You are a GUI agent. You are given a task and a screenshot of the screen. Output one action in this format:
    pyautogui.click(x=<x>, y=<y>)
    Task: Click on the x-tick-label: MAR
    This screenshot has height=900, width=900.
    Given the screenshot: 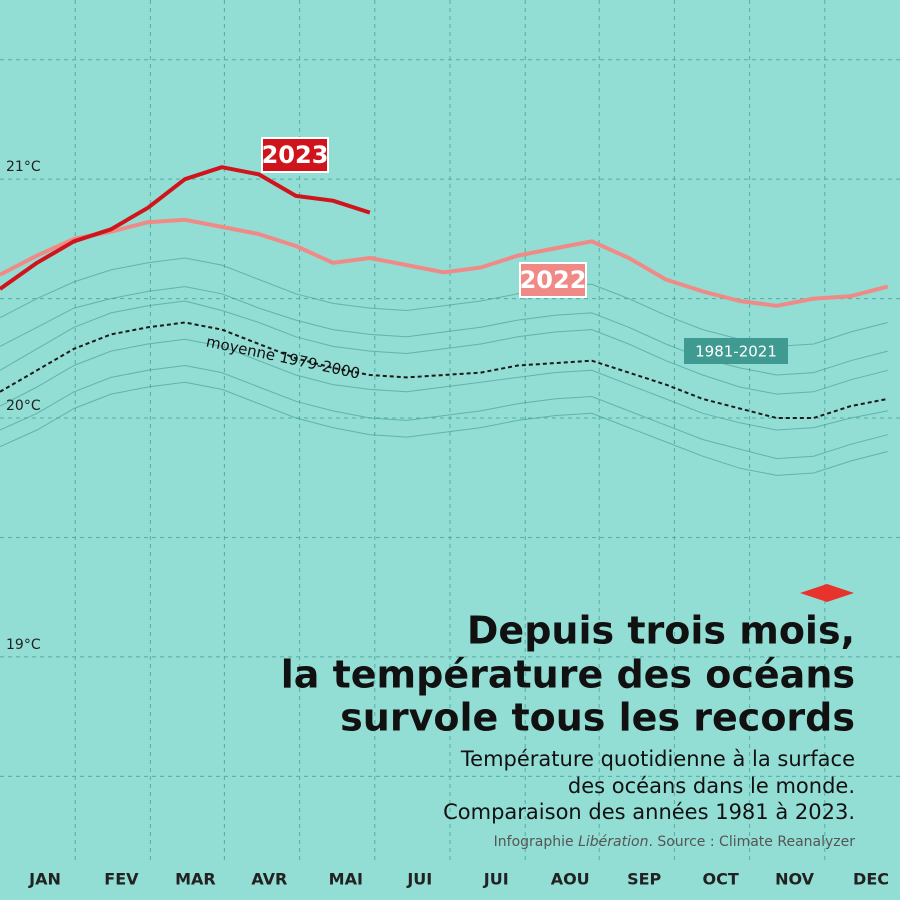 What is the action you would take?
    pyautogui.click(x=195, y=879)
    